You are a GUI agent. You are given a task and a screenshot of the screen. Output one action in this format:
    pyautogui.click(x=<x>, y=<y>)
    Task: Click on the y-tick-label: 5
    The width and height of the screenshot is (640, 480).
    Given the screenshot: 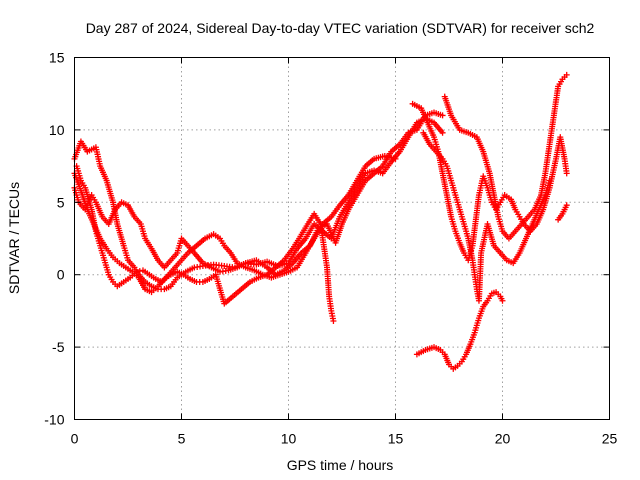 What is the action you would take?
    pyautogui.click(x=61, y=202)
    